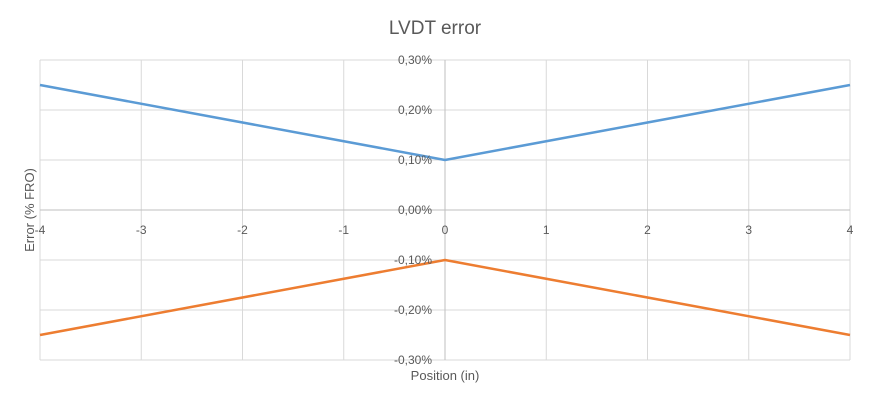 The image size is (871, 401). Describe the element at coordinates (415, 160) in the screenshot. I see `y-tick-label: 0,10%` at that location.